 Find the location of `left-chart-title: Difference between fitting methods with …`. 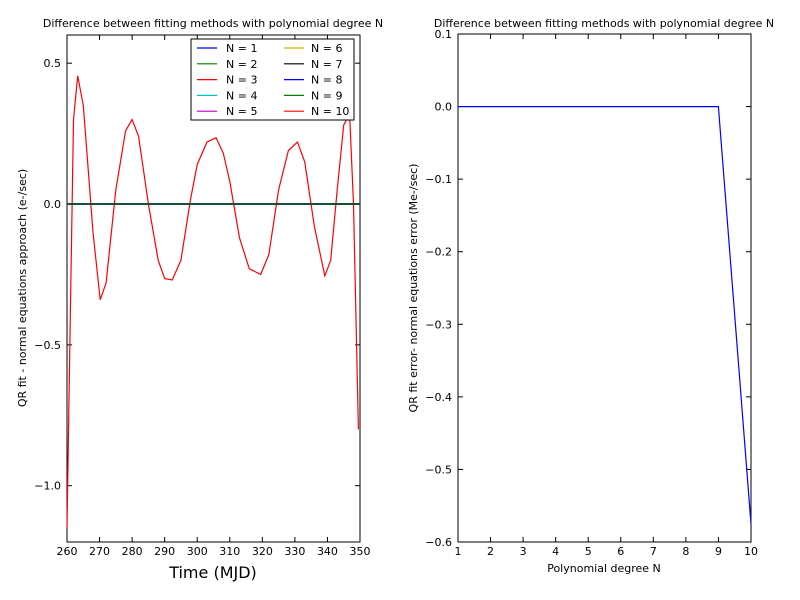

left-chart-title: Difference between fitting methods with … is located at coordinates (213, 23).